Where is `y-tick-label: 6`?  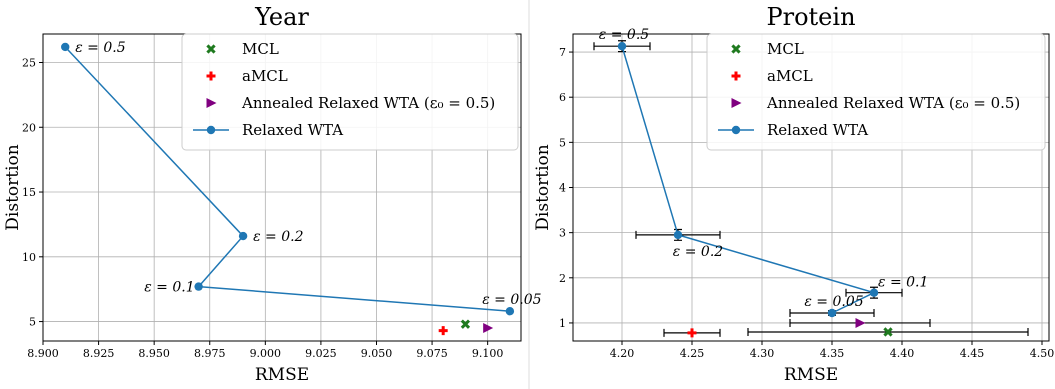 y-tick-label: 6 is located at coordinates (562, 97).